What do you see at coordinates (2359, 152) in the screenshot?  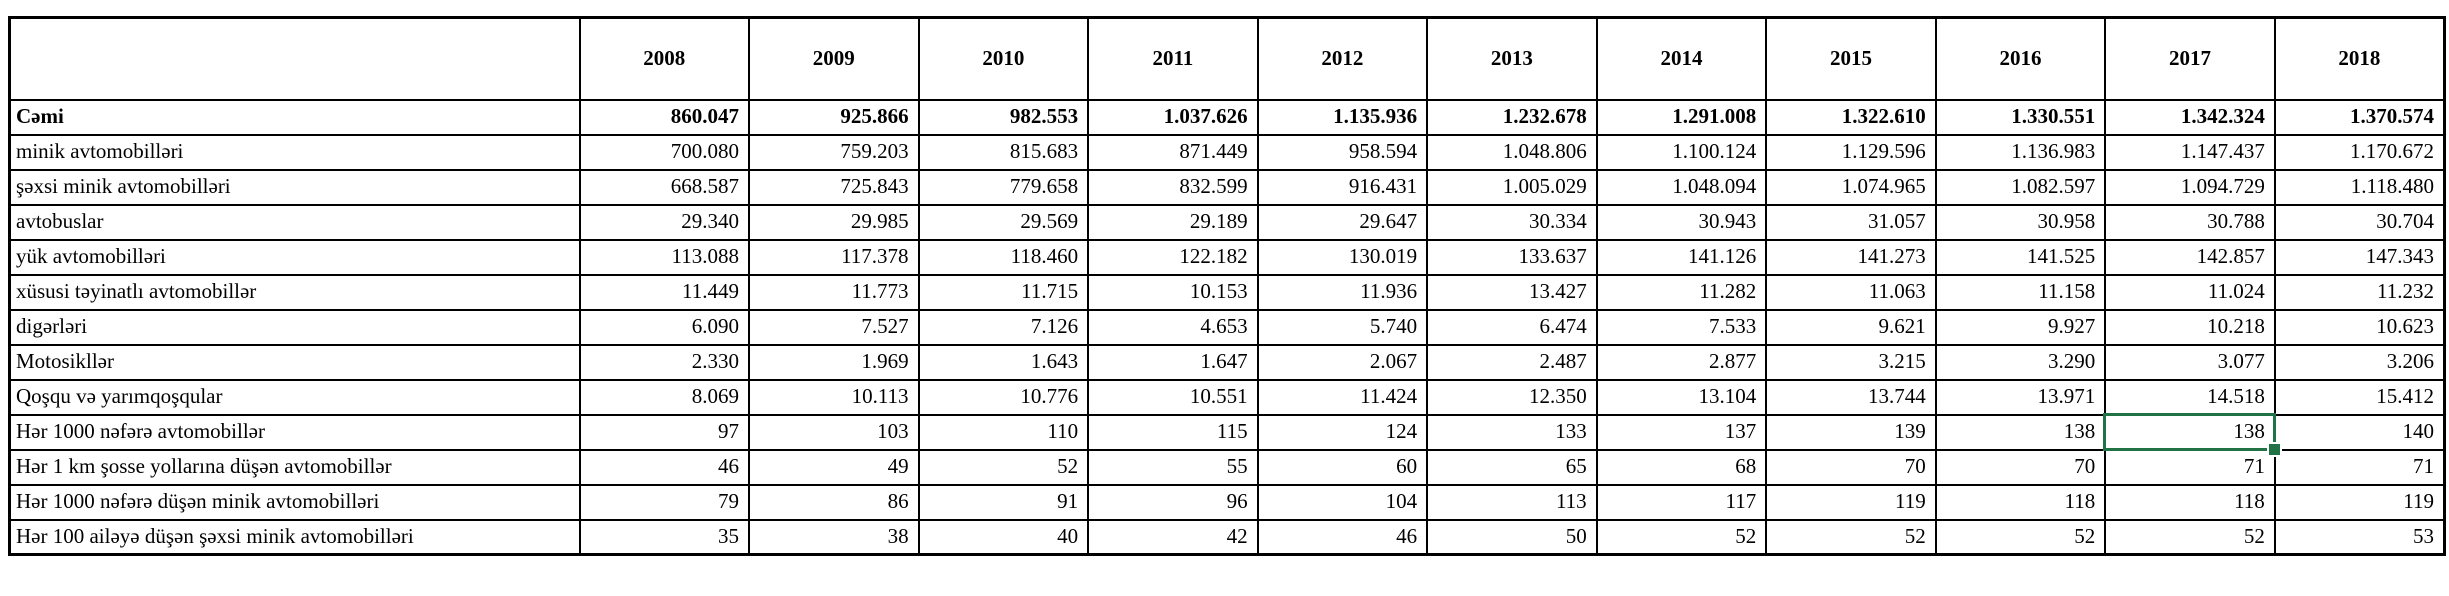 I see `value-cell: 1.170.672` at bounding box center [2359, 152].